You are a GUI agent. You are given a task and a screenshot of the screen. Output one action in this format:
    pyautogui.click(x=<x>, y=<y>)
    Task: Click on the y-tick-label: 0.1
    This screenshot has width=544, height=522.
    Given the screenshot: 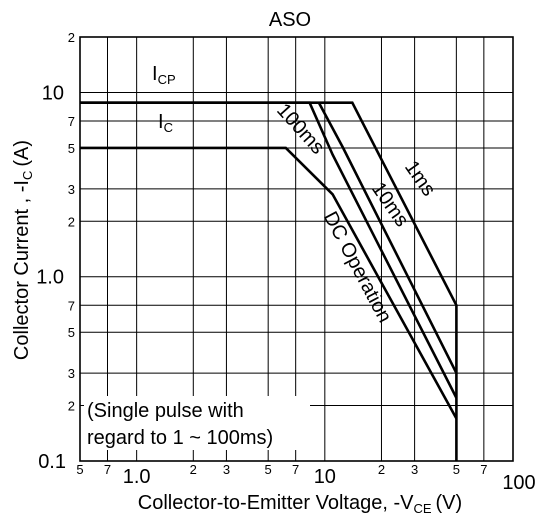 What is the action you would take?
    pyautogui.click(x=52, y=462)
    